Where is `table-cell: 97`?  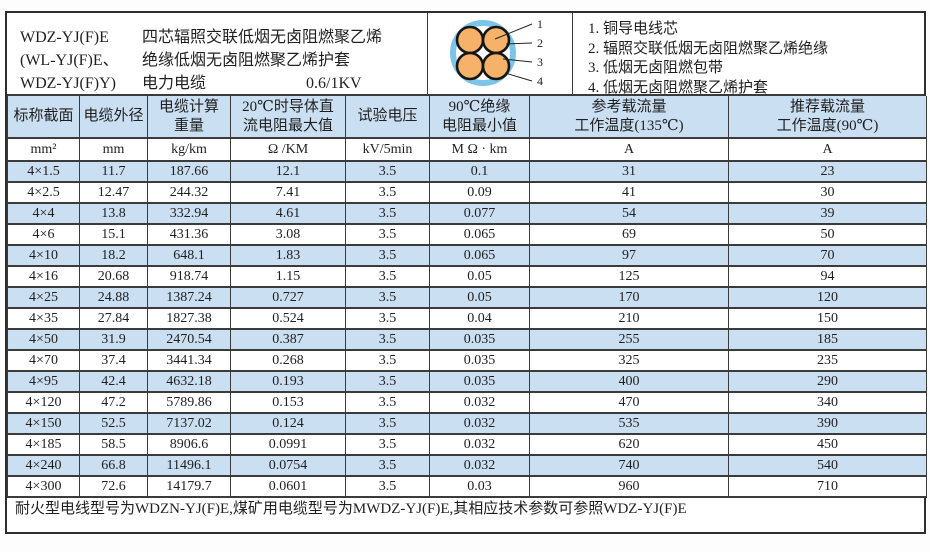 table-cell: 97 is located at coordinates (629, 255).